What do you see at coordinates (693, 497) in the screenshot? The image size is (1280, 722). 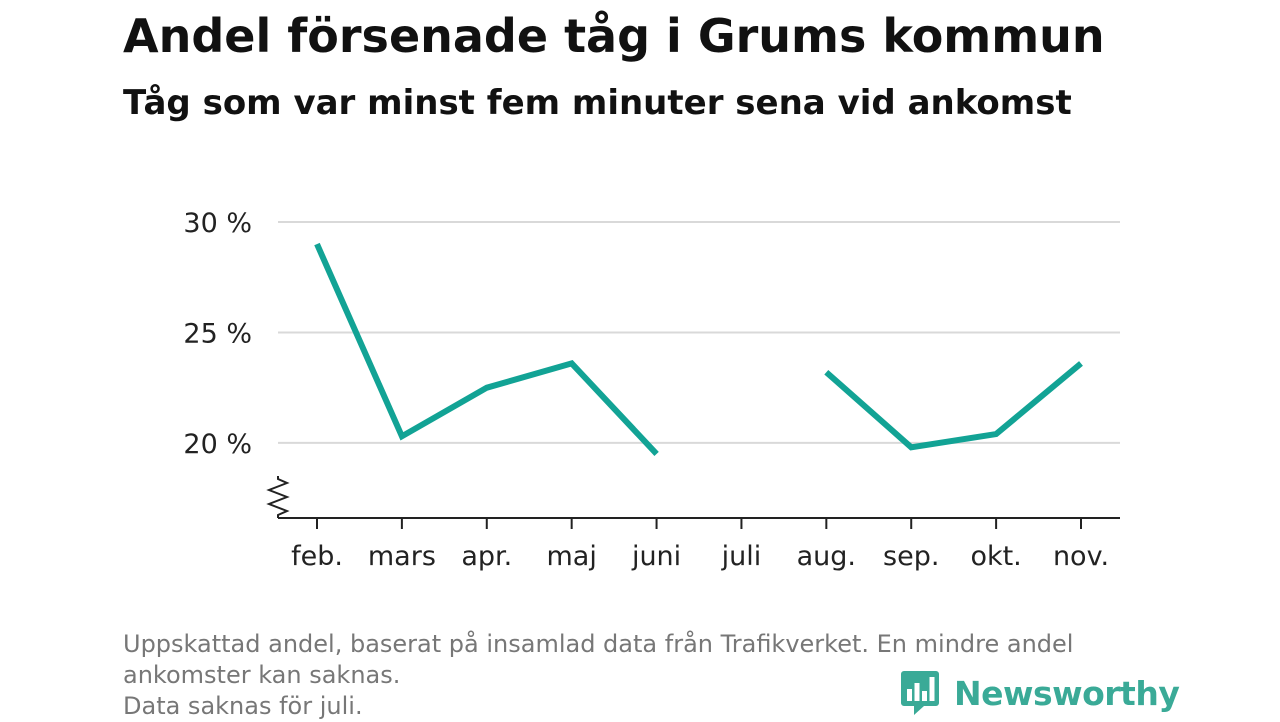 I see `axes` at bounding box center [693, 497].